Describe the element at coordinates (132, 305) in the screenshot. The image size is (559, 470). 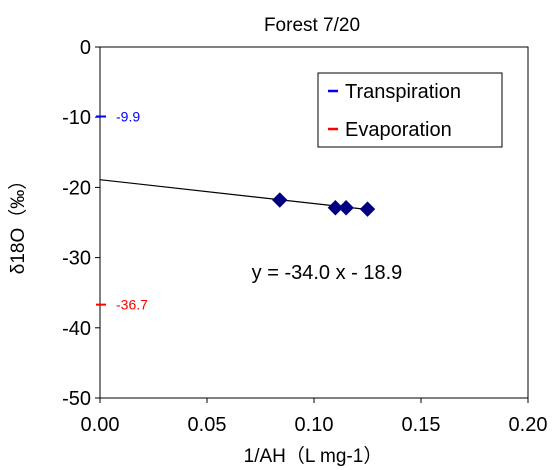
I see `reference-label-evaporation: -36.7` at that location.